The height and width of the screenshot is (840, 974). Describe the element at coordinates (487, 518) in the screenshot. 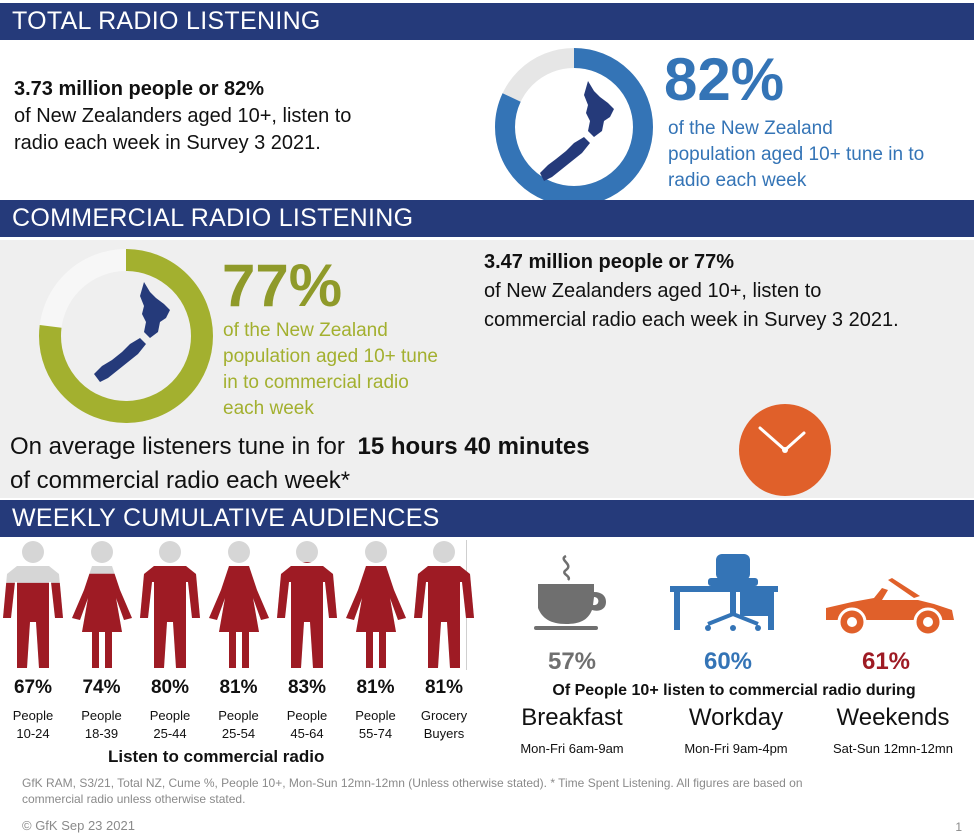

I see `section-header-weekly: WEEKLY CUMULATIVE AUDIENCES` at that location.